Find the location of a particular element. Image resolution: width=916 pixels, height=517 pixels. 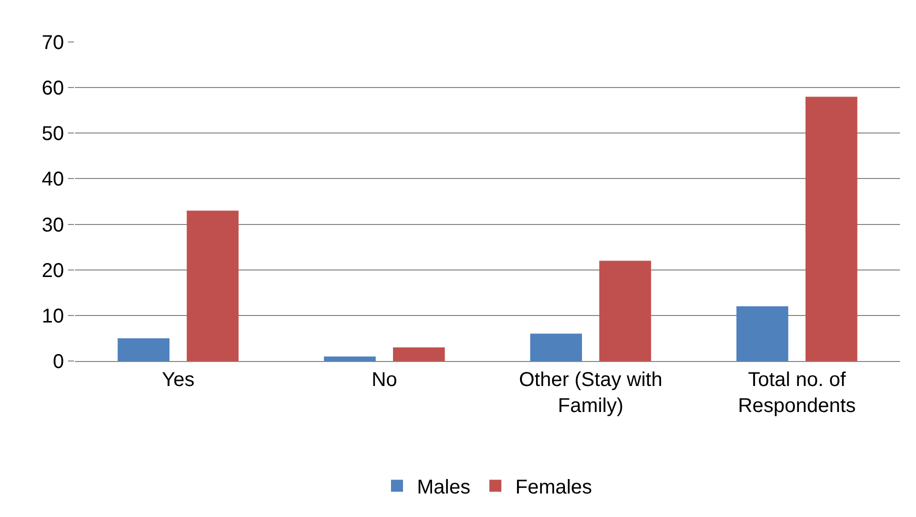

y-tick-label: 60 is located at coordinates (53, 89).